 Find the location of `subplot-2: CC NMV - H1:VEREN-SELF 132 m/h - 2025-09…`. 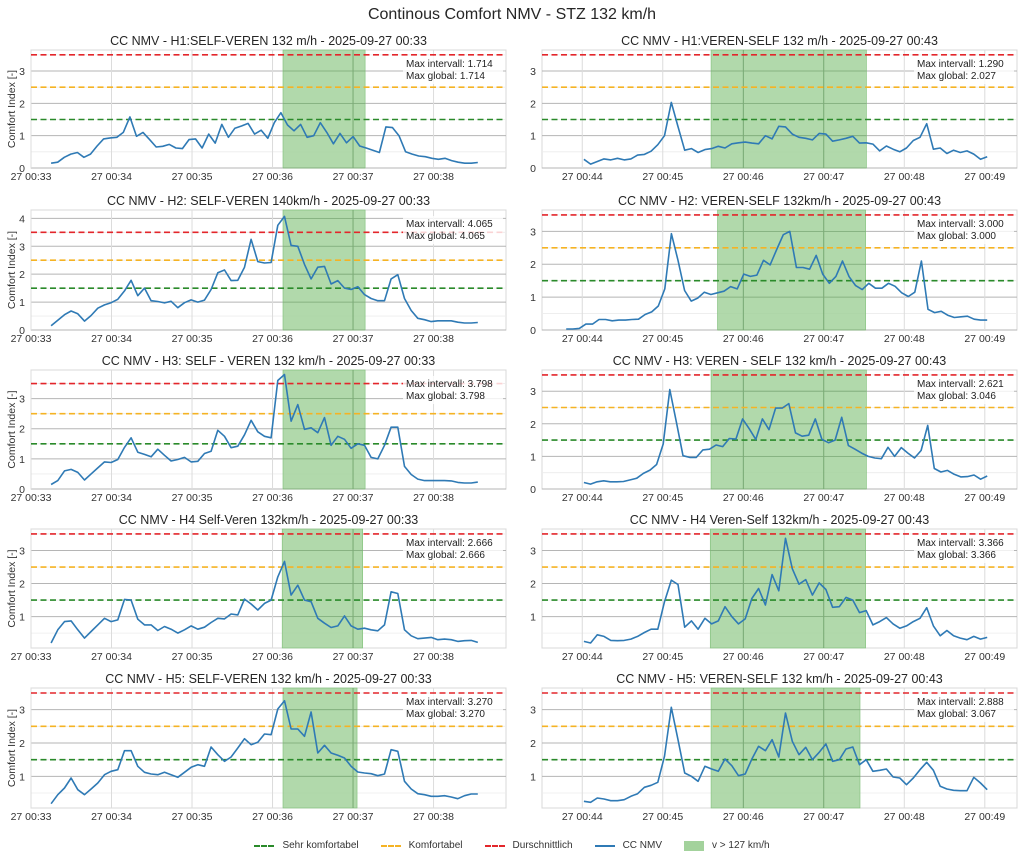

subplot-2: CC NMV - H1:VEREN-SELF 132 m/h - 2025-09… is located at coordinates (774, 108).